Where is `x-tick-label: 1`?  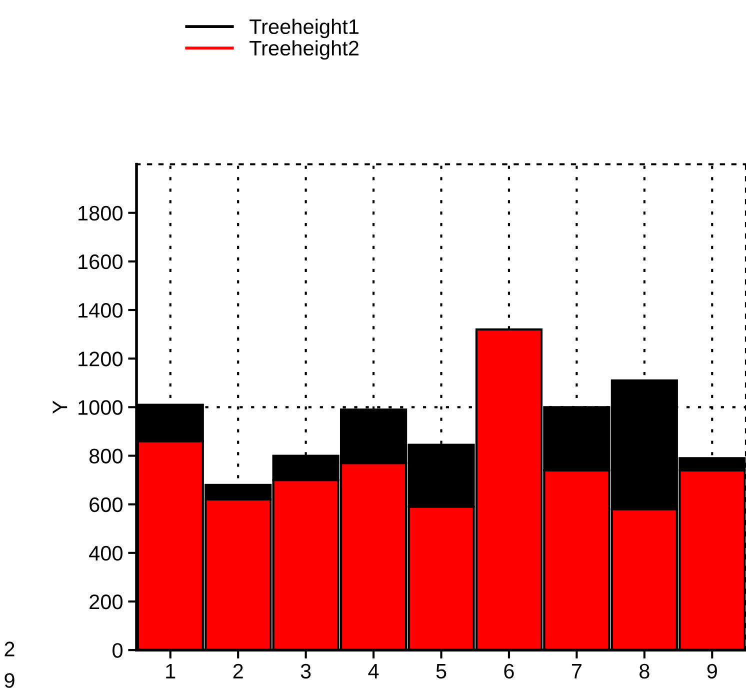
x-tick-label: 1 is located at coordinates (171, 671).